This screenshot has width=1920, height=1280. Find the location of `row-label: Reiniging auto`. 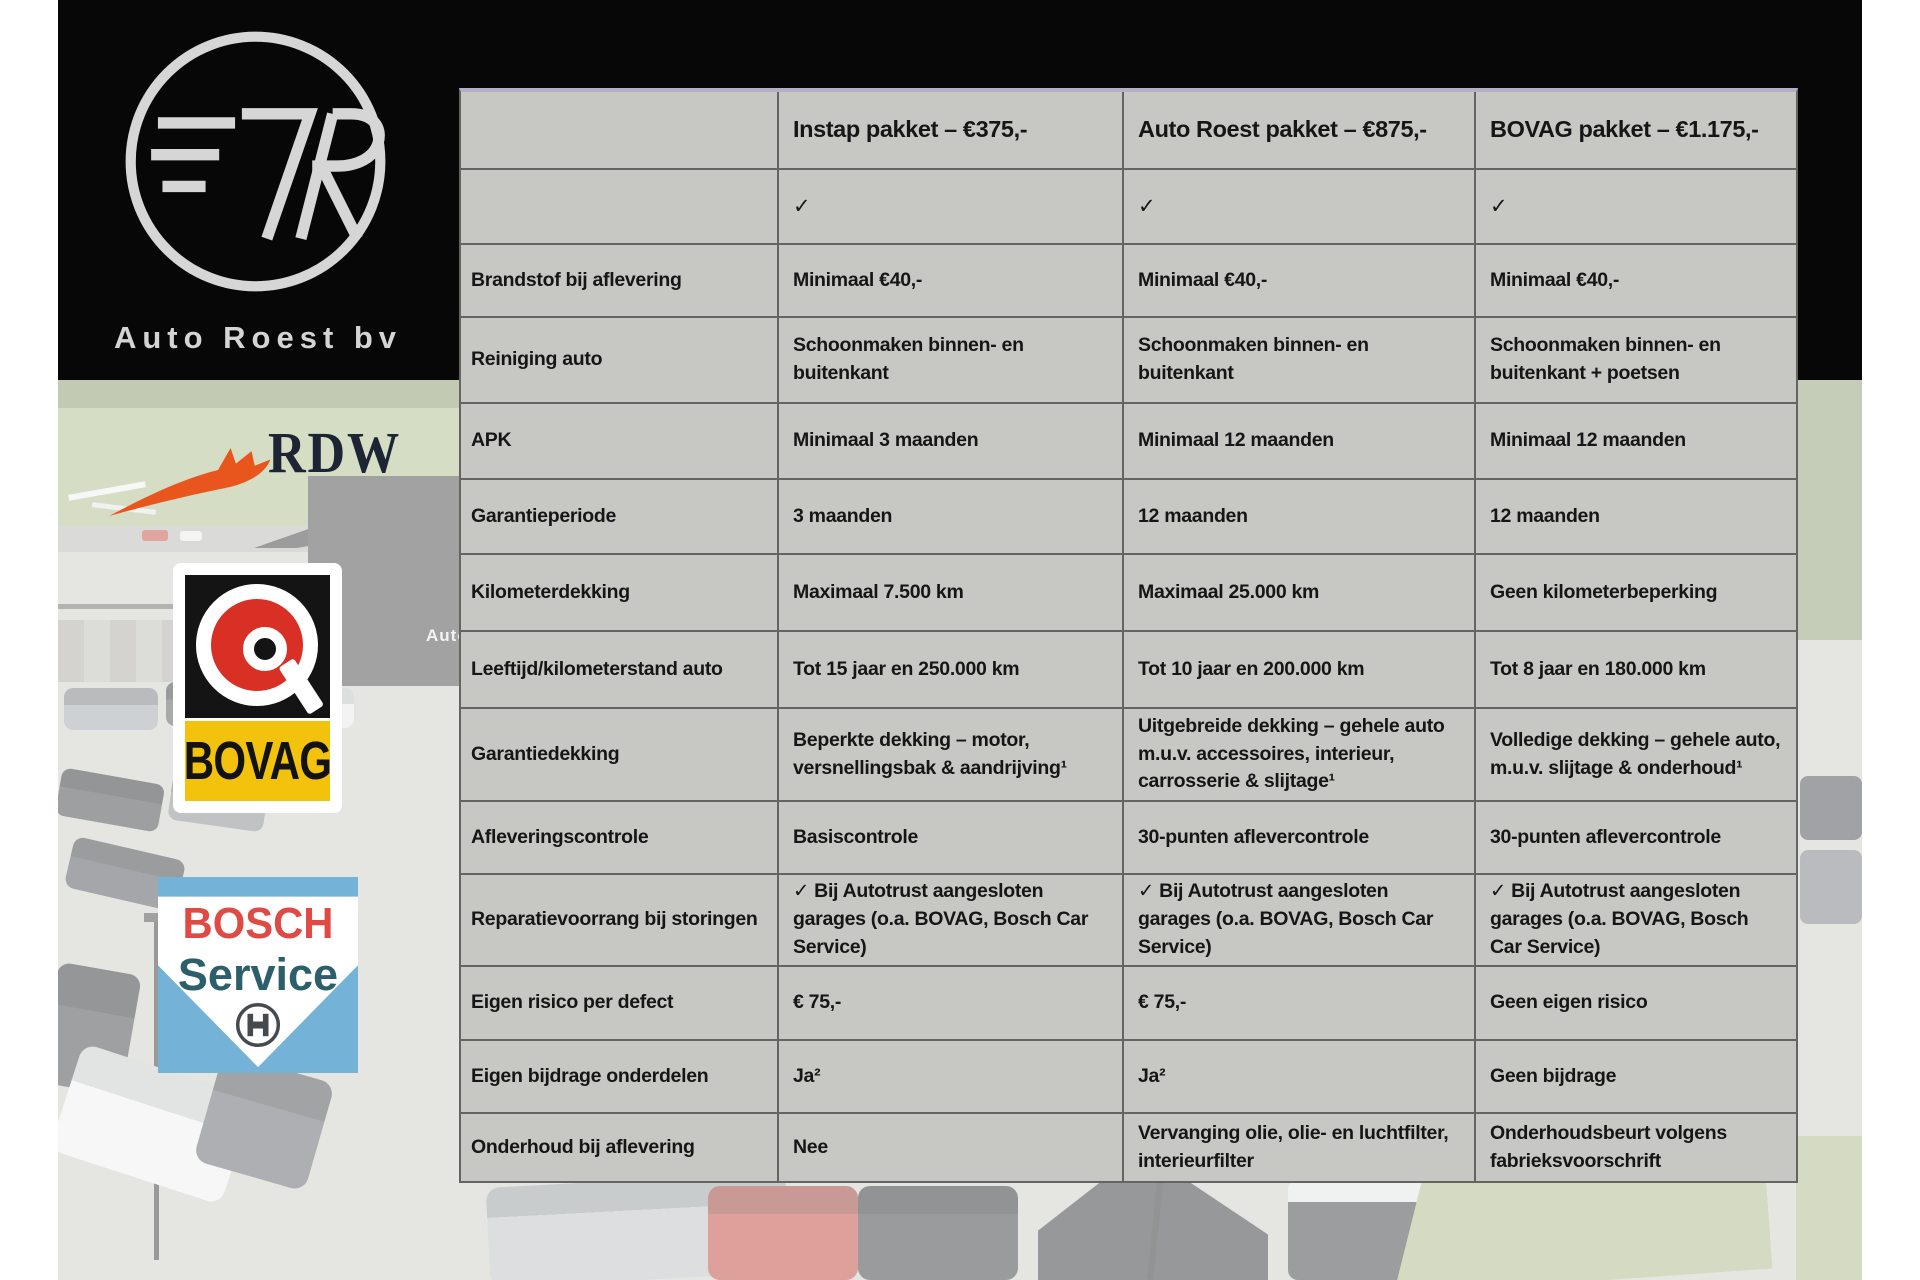

row-label: Reiniging auto is located at coordinates (619, 361).